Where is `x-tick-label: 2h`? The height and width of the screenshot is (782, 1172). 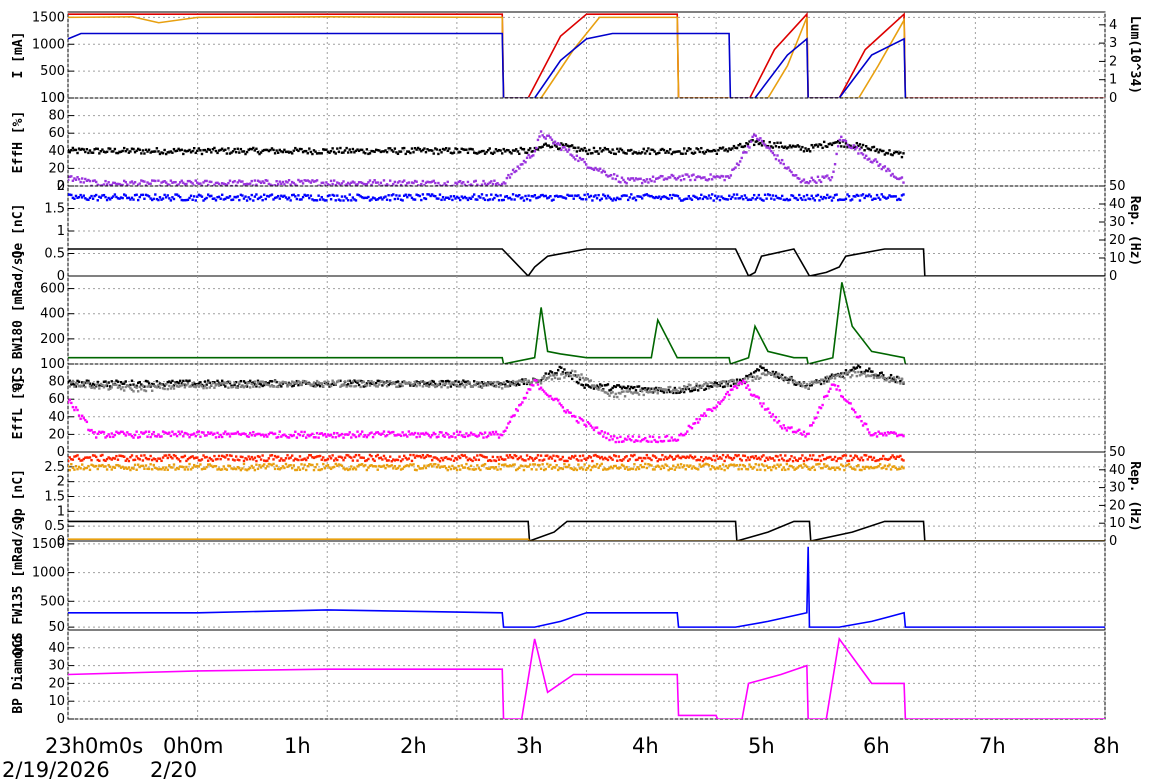 x-tick-label: 2h is located at coordinates (413, 746).